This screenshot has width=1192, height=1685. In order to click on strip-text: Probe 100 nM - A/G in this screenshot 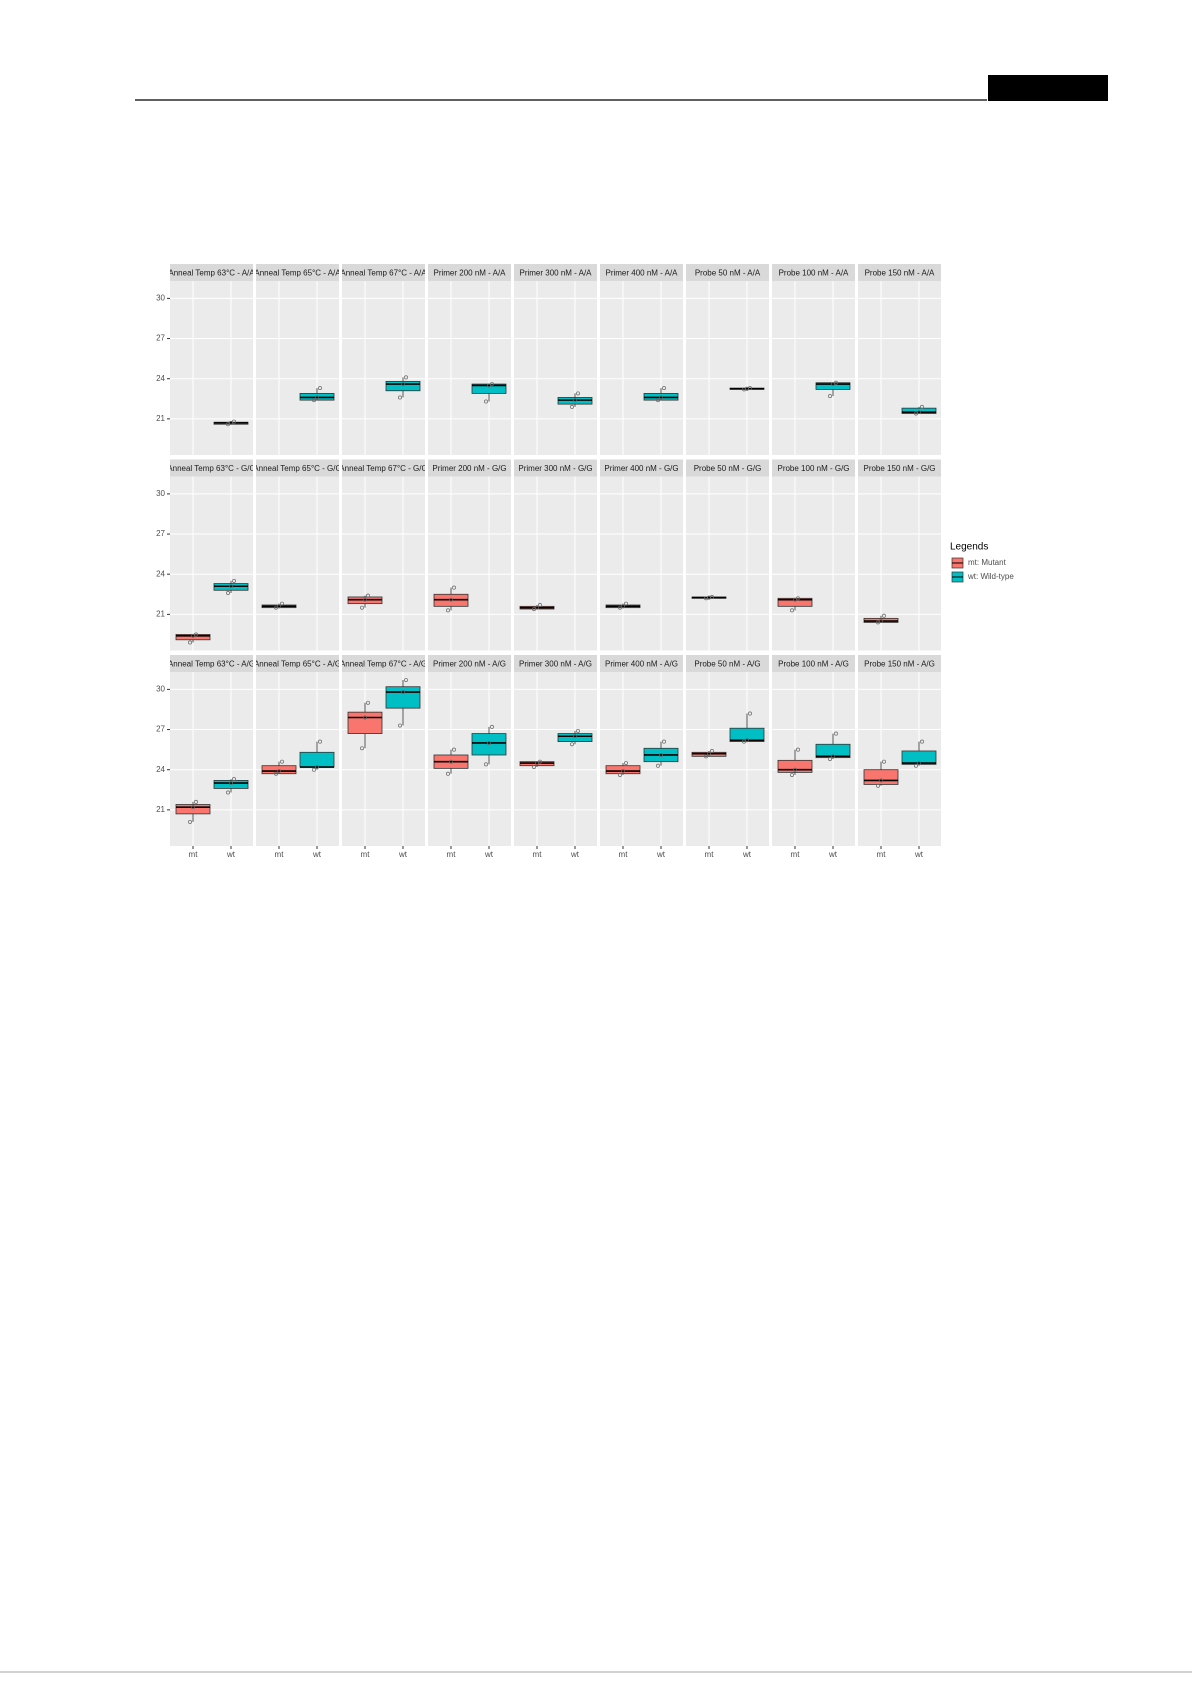, I will do `click(813, 664)`.